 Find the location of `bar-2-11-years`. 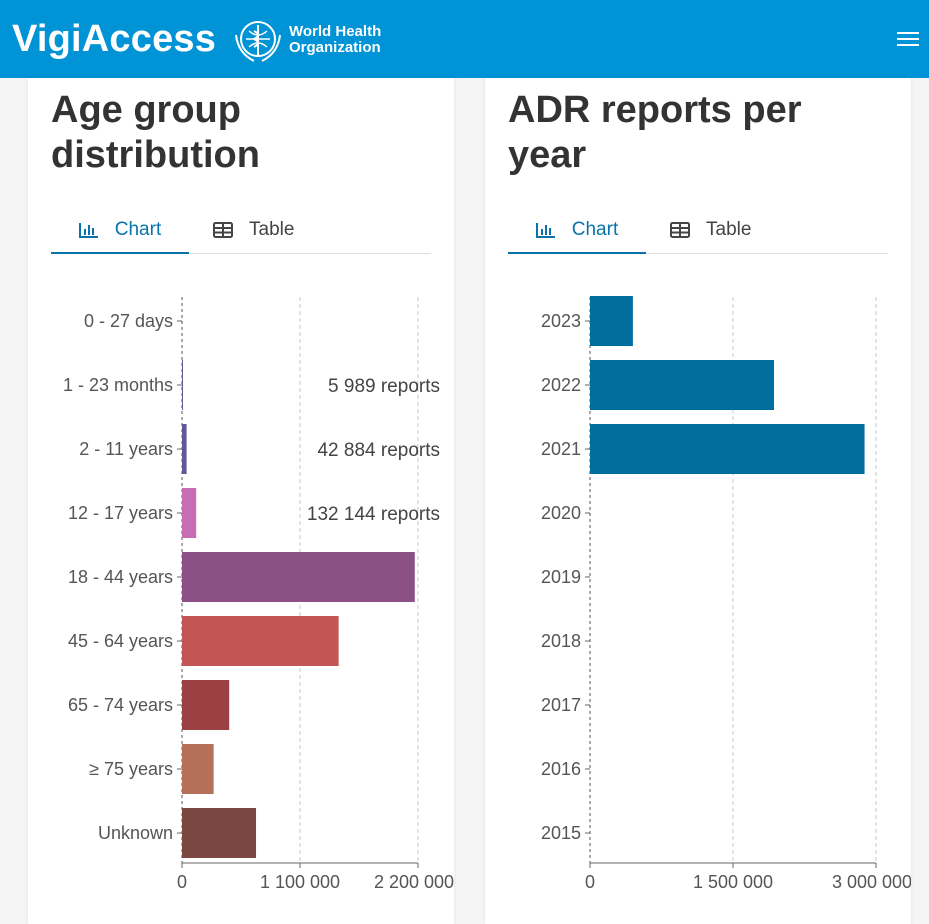

bar-2-11-years is located at coordinates (184, 449).